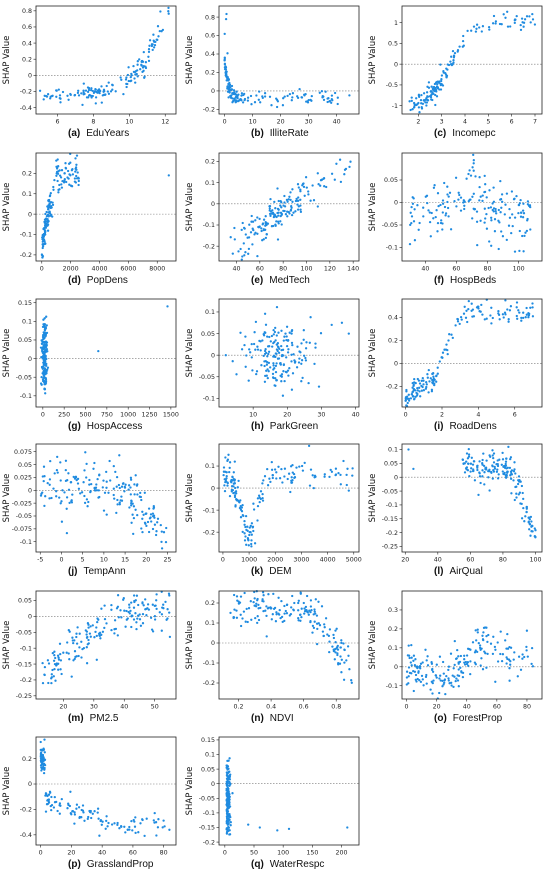 The image size is (550, 876). I want to click on x-tick-label: 20, so click(71, 853).